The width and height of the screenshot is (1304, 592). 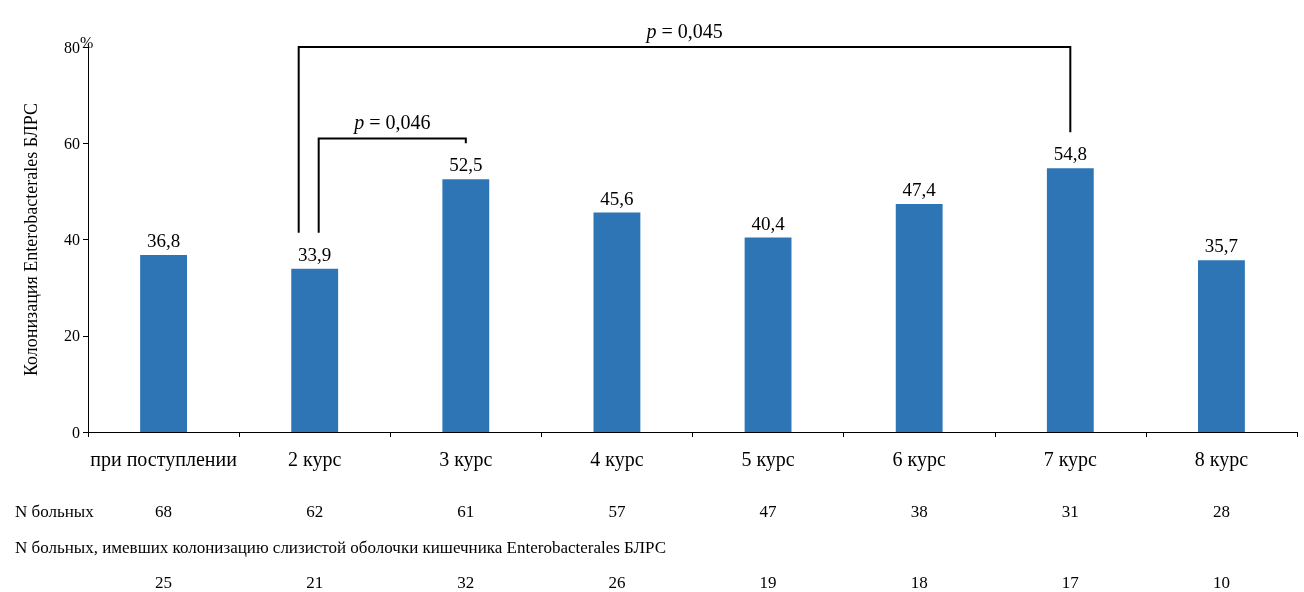 What do you see at coordinates (919, 189) in the screenshot?
I see `data-label: 47,4` at bounding box center [919, 189].